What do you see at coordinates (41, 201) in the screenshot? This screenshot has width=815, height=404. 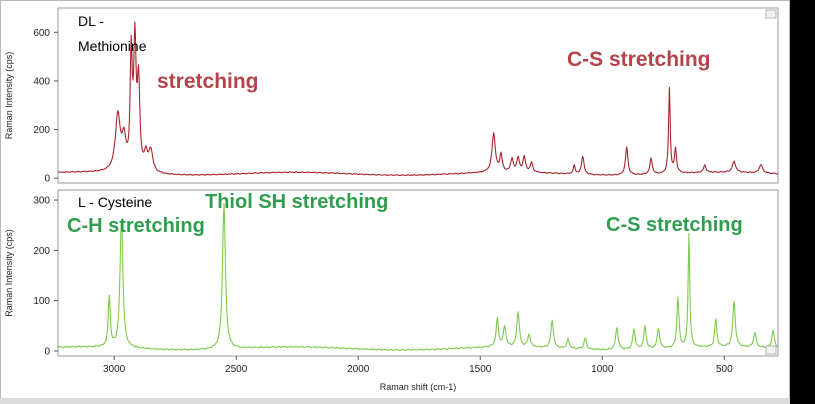 I see `y-tick-label: 300` at bounding box center [41, 201].